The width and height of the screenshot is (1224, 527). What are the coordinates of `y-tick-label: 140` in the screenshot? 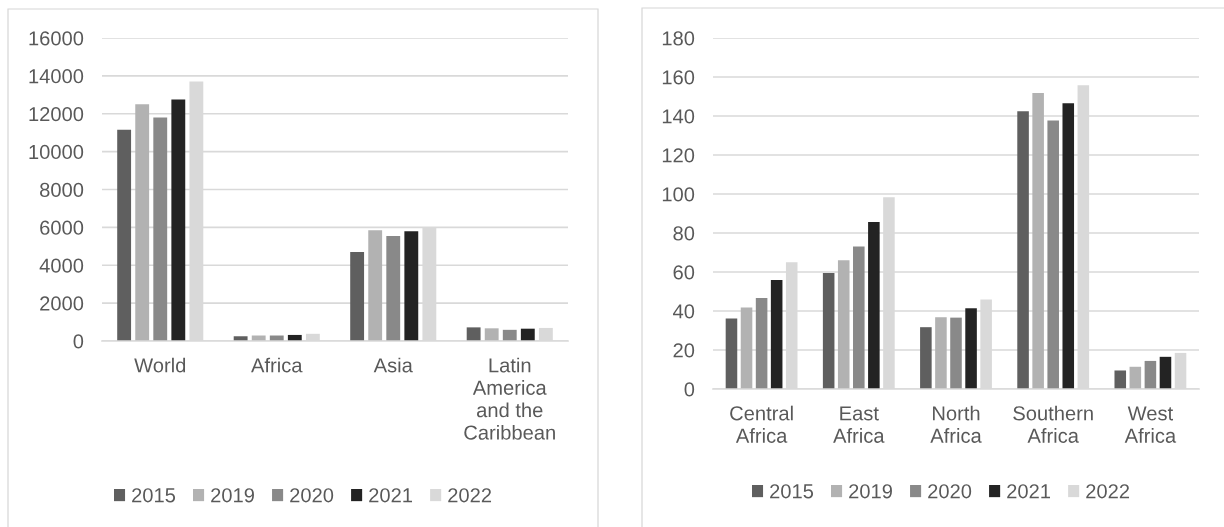 It's located at (678, 116).